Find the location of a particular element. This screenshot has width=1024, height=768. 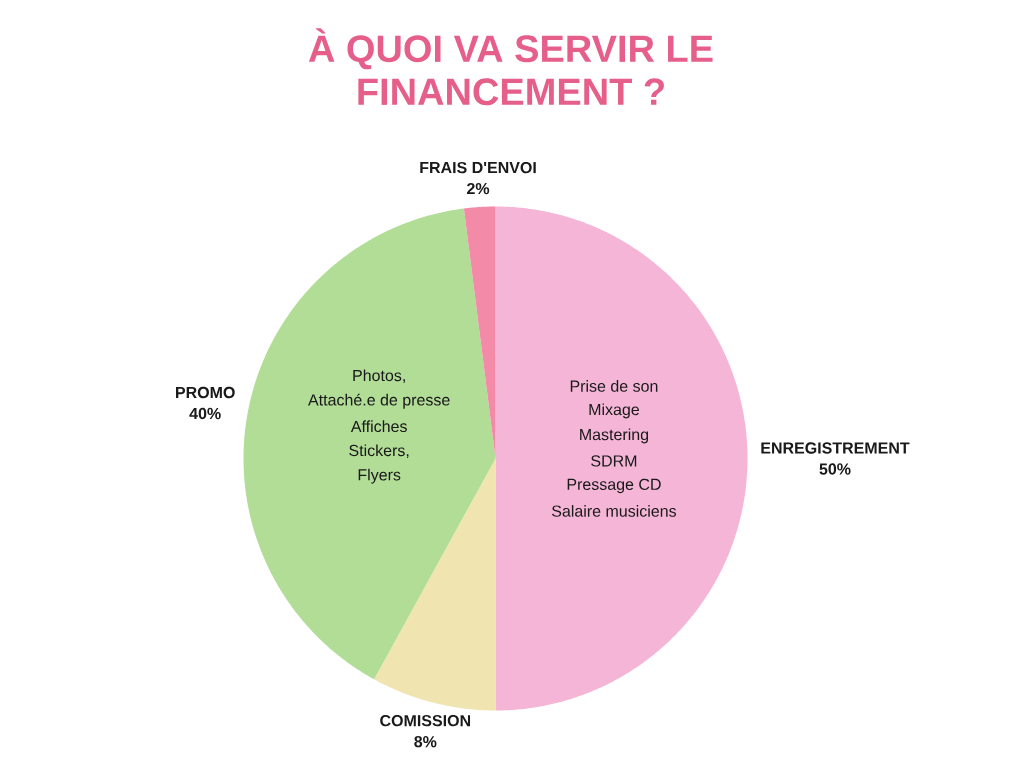

text: Prise de son is located at coordinates (614, 386).